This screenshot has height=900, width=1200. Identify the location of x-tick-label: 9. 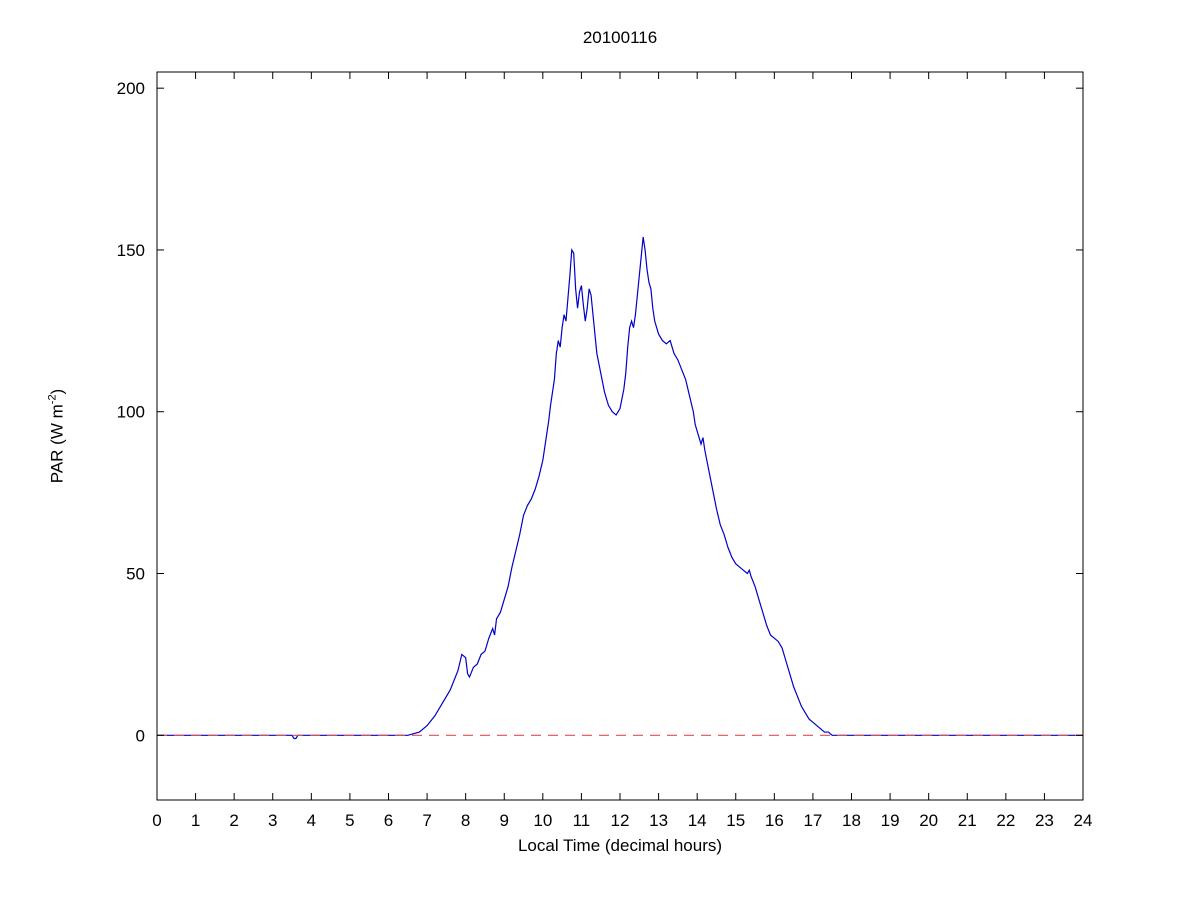
(504, 820).